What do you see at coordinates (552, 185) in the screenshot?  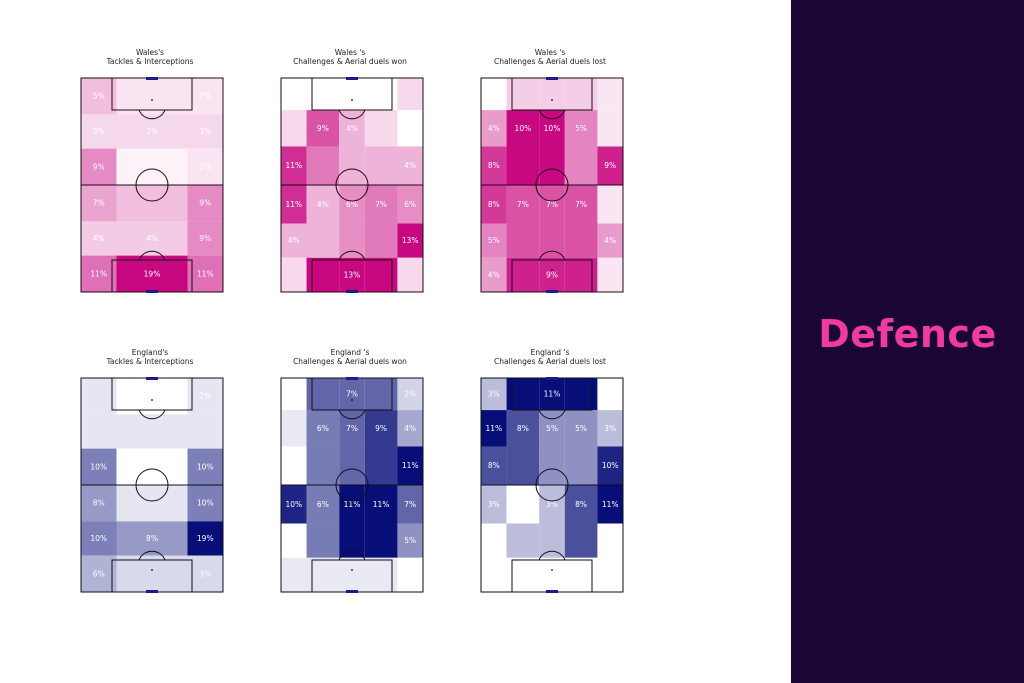 I see `pitch-heatmap: 0% 4% 10% 10% 5% 8% 9% 8% 7% 7% 7% 5% 4% 4% 9%` at bounding box center [552, 185].